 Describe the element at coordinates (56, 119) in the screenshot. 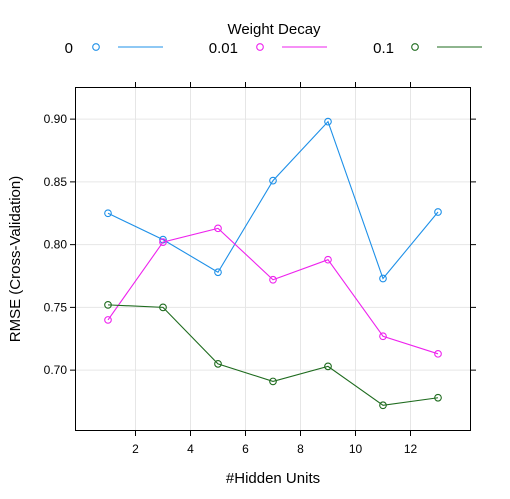

I see `y-tick-label: 0.90` at that location.